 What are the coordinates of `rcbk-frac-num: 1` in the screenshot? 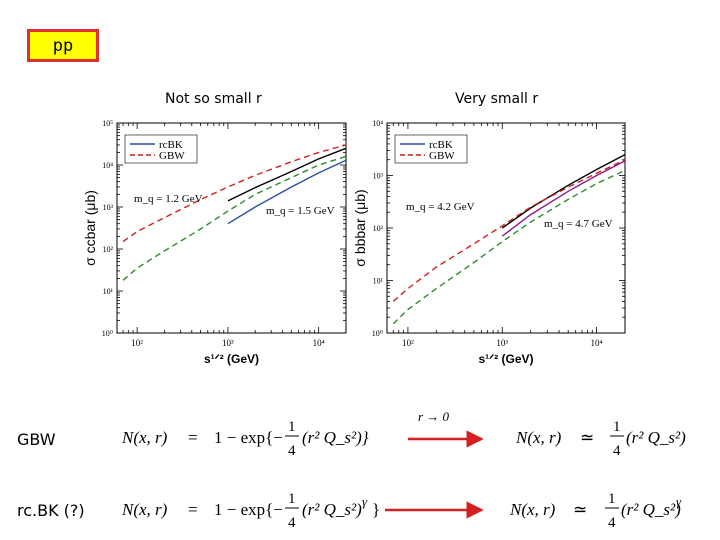 It's located at (292, 499).